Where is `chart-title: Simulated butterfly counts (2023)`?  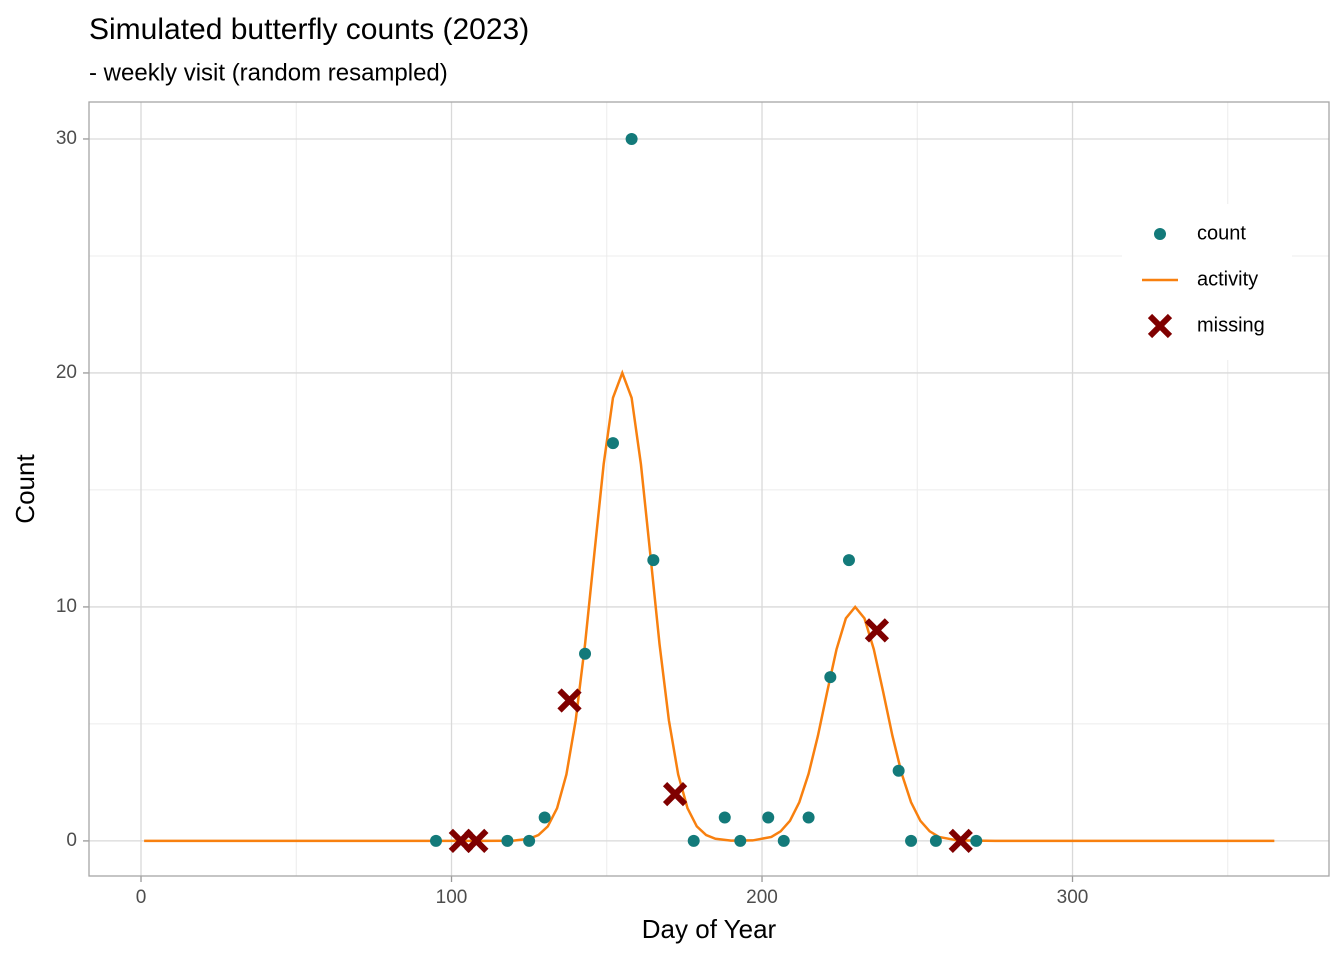 chart-title: Simulated butterfly counts (2023) is located at coordinates (309, 29).